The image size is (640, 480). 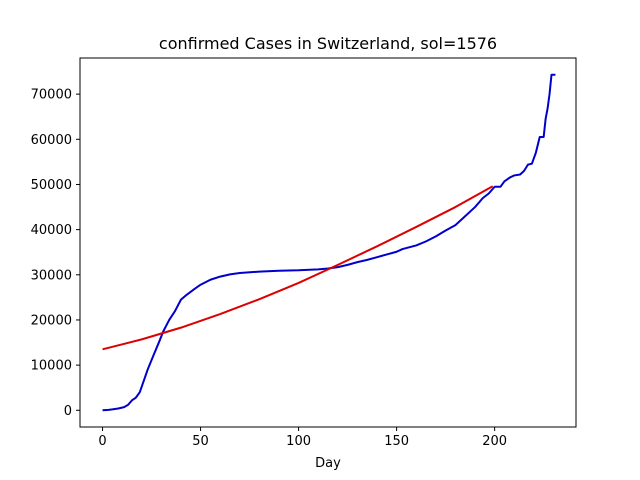 What do you see at coordinates (494, 441) in the screenshot?
I see `x-tick-label: 200` at bounding box center [494, 441].